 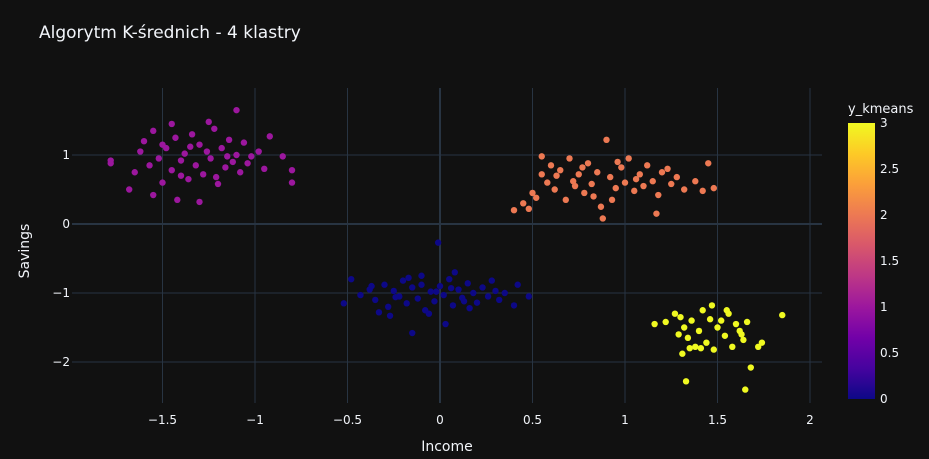 What do you see at coordinates (810, 420) in the screenshot?
I see `x-tick-label: 2` at bounding box center [810, 420].